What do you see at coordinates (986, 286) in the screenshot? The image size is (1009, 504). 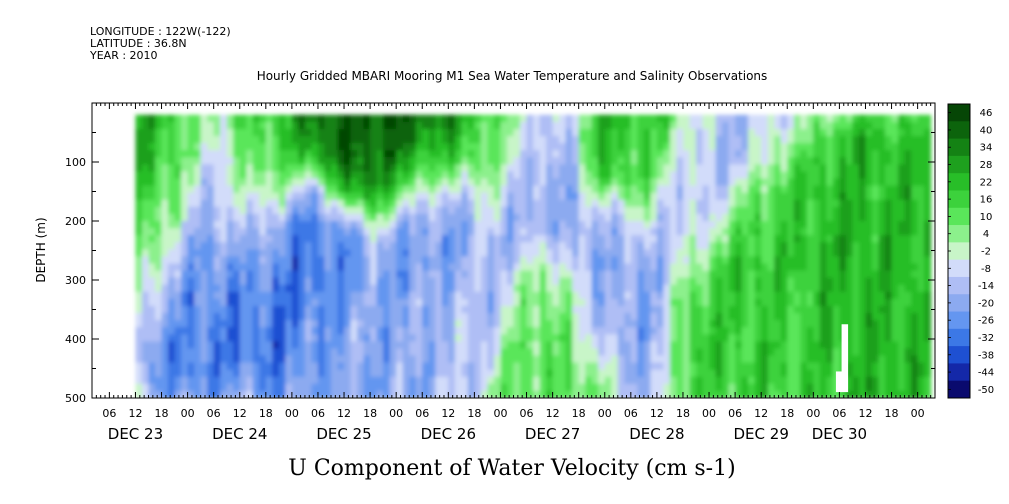 I see `colorbar-label: -14` at bounding box center [986, 286].